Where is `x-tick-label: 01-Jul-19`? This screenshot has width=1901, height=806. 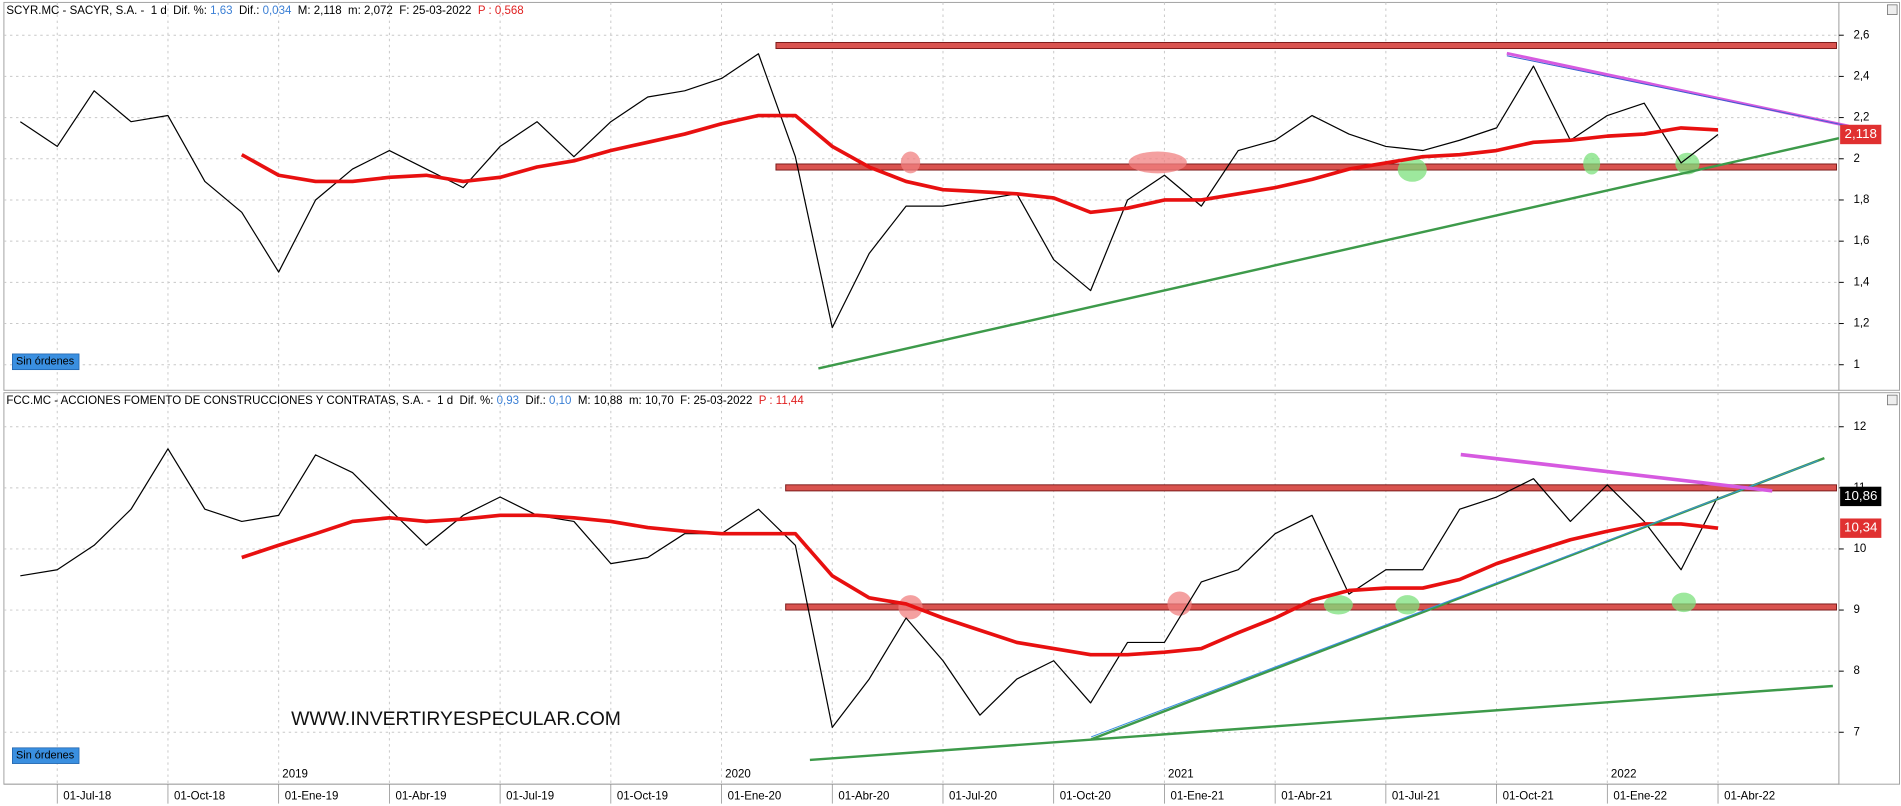
x-tick-label: 01-Jul-19 is located at coordinates (530, 796).